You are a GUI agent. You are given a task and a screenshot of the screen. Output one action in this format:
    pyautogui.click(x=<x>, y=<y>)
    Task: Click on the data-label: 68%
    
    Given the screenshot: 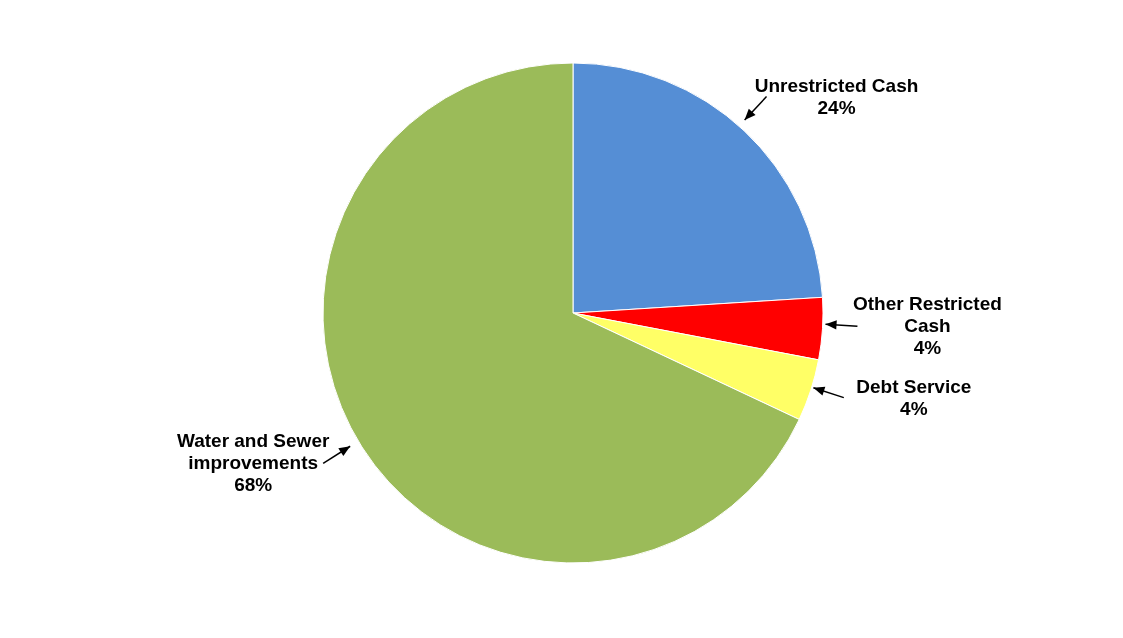 What is the action you would take?
    pyautogui.click(x=253, y=485)
    